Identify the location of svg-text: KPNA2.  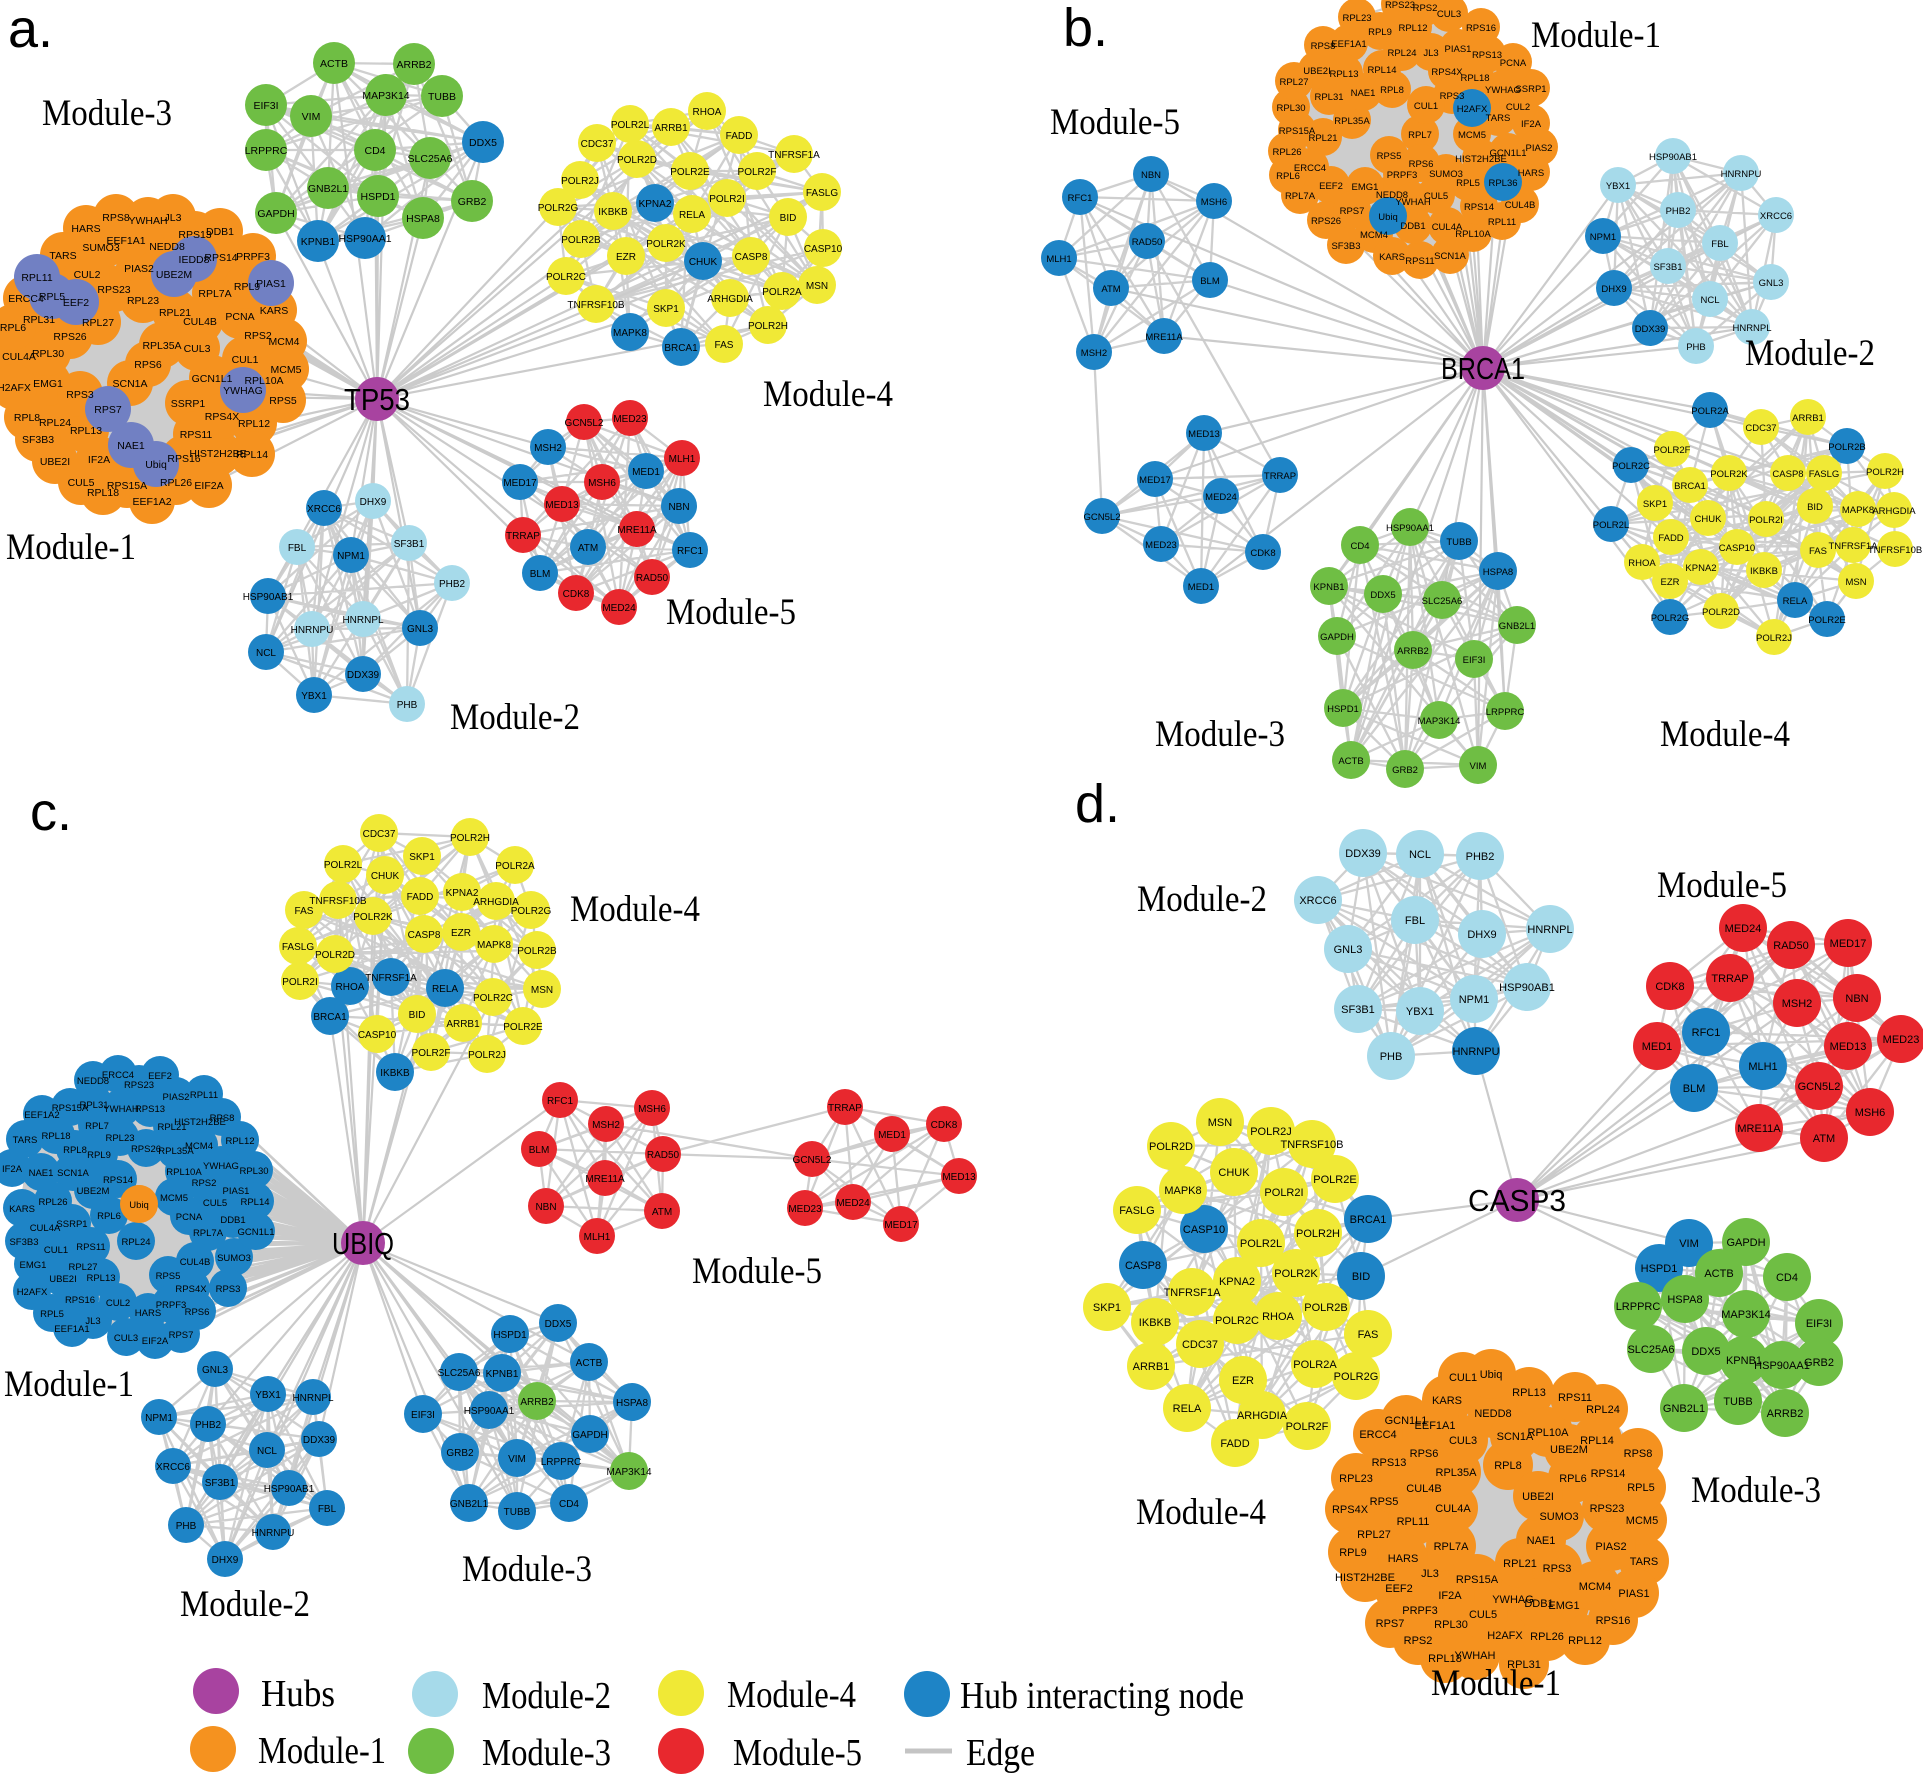
(1700, 568).